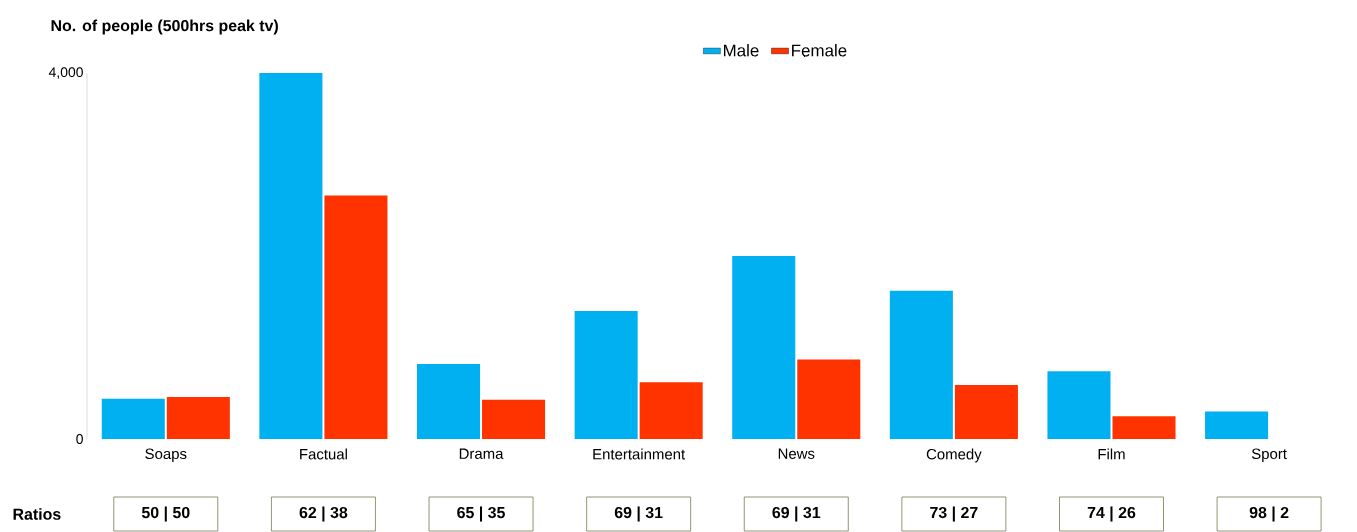  What do you see at coordinates (796, 453) in the screenshot?
I see `x-tick-label: News` at bounding box center [796, 453].